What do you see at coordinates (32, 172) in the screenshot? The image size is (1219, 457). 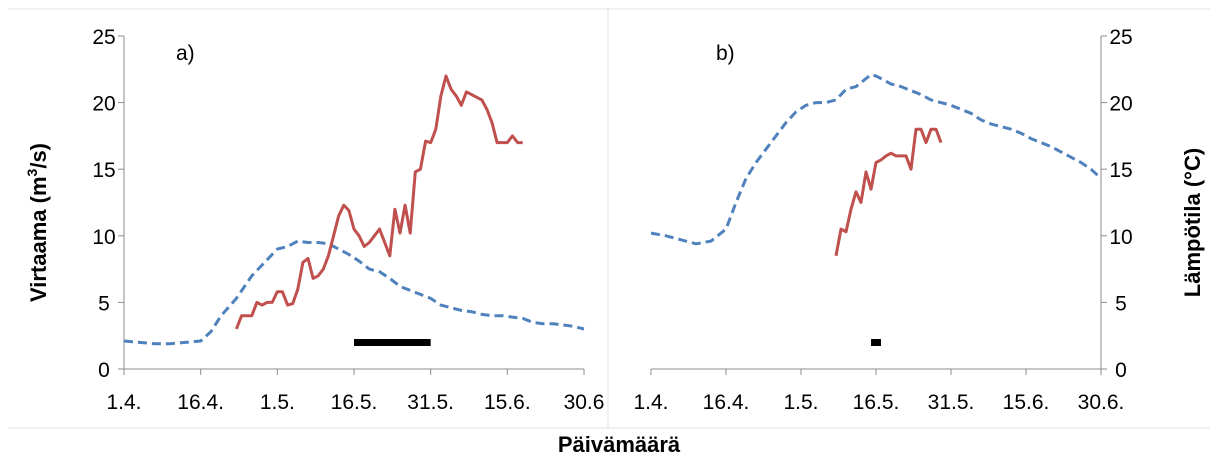 I see `y-axis-title-superscript: 3` at bounding box center [32, 172].